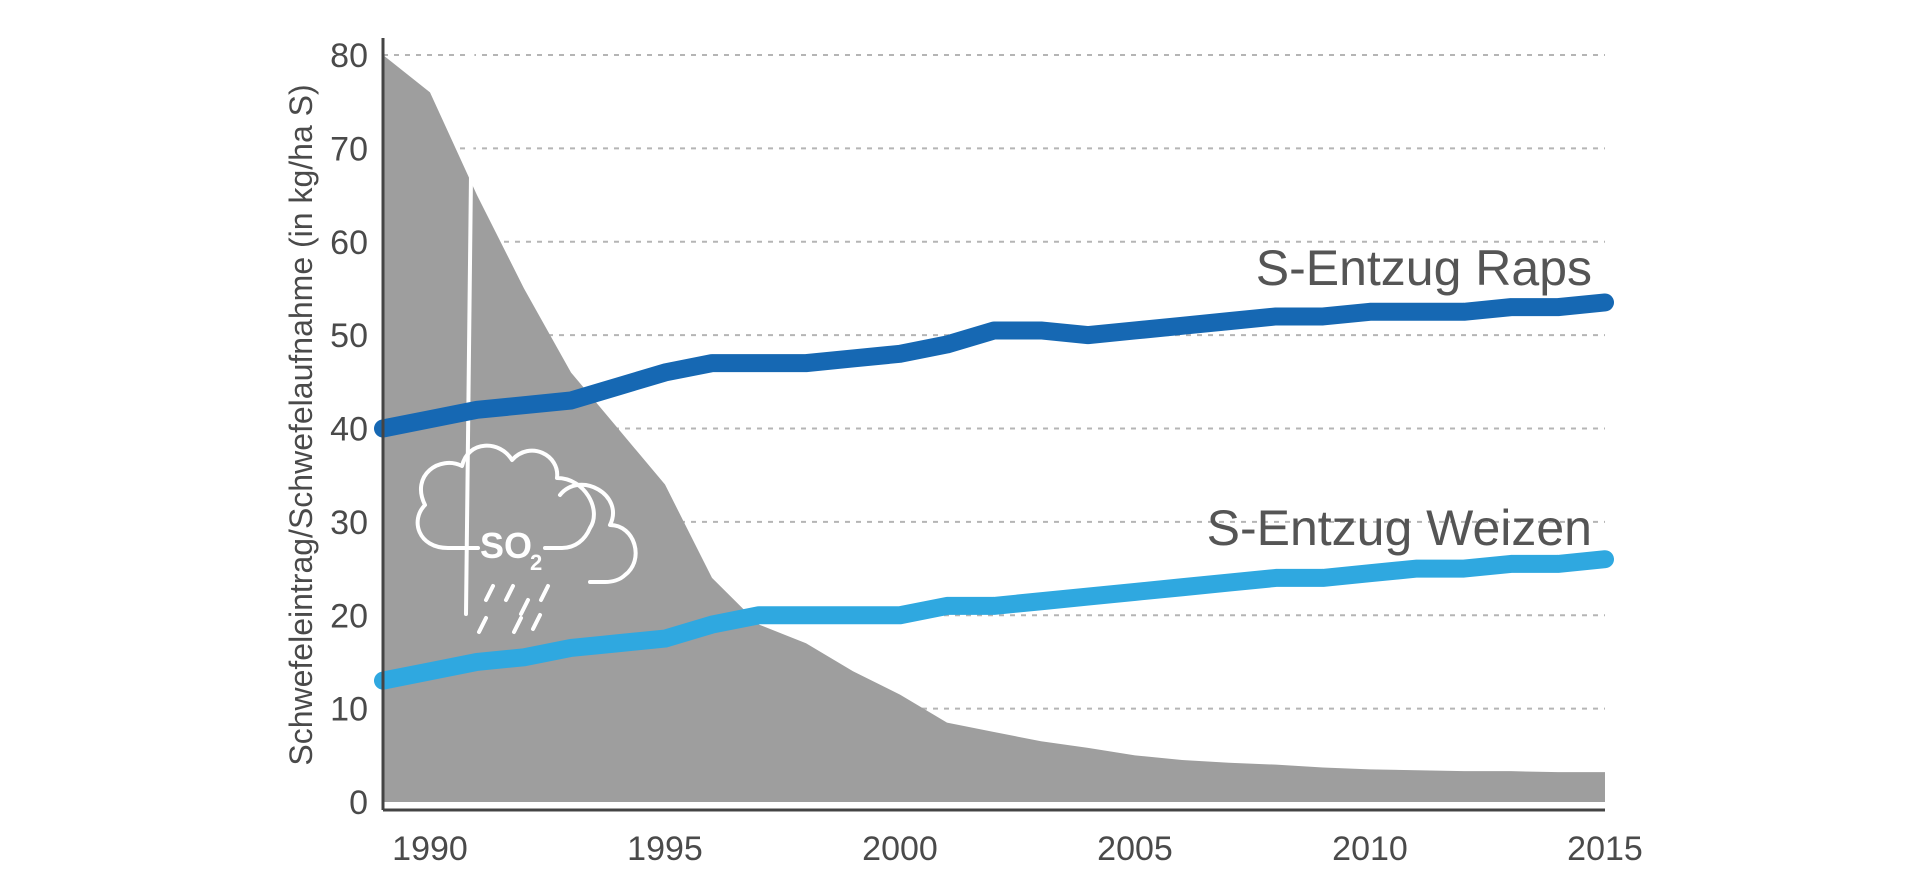 This screenshot has height=889, width=1920. What do you see at coordinates (536, 562) in the screenshot?
I see `icon-label-sub: 2` at bounding box center [536, 562].